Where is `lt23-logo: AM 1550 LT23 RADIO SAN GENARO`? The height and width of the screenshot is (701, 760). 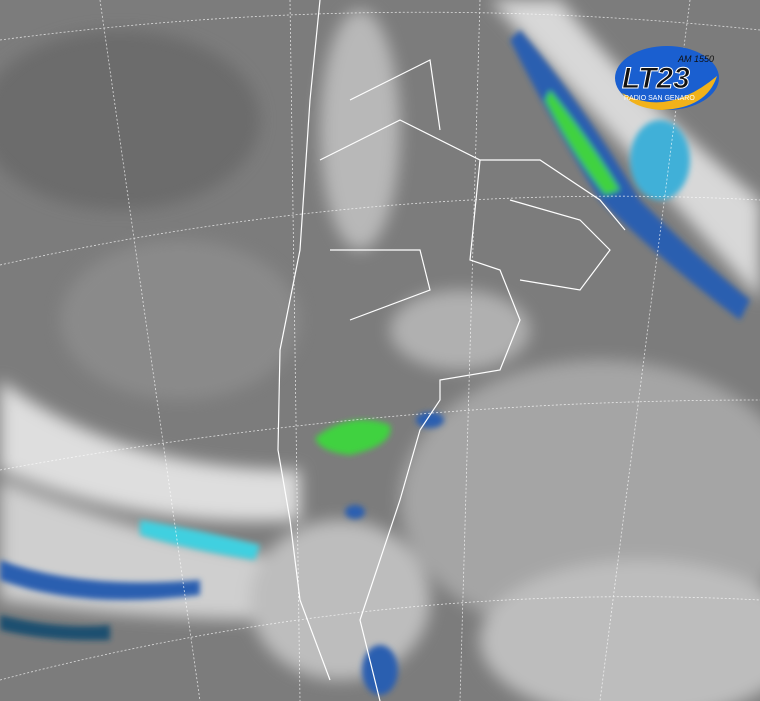 lt23-logo: AM 1550 LT23 RADIO SAN GENARO is located at coordinates (667, 78).